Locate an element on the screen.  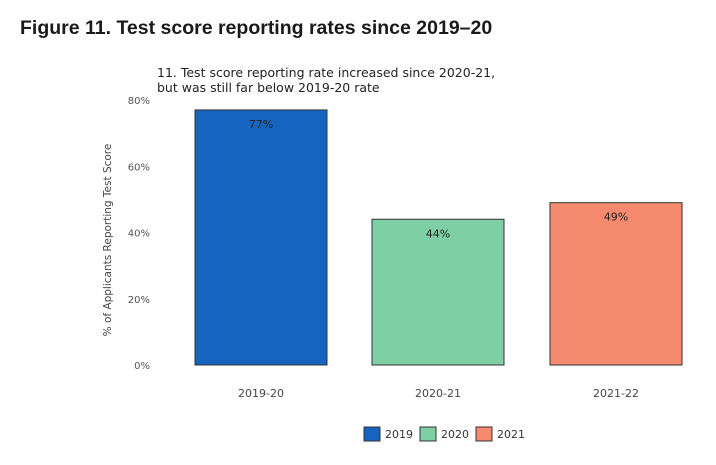
chart-title-line: but was still far below 2019-20 rate is located at coordinates (268, 87).